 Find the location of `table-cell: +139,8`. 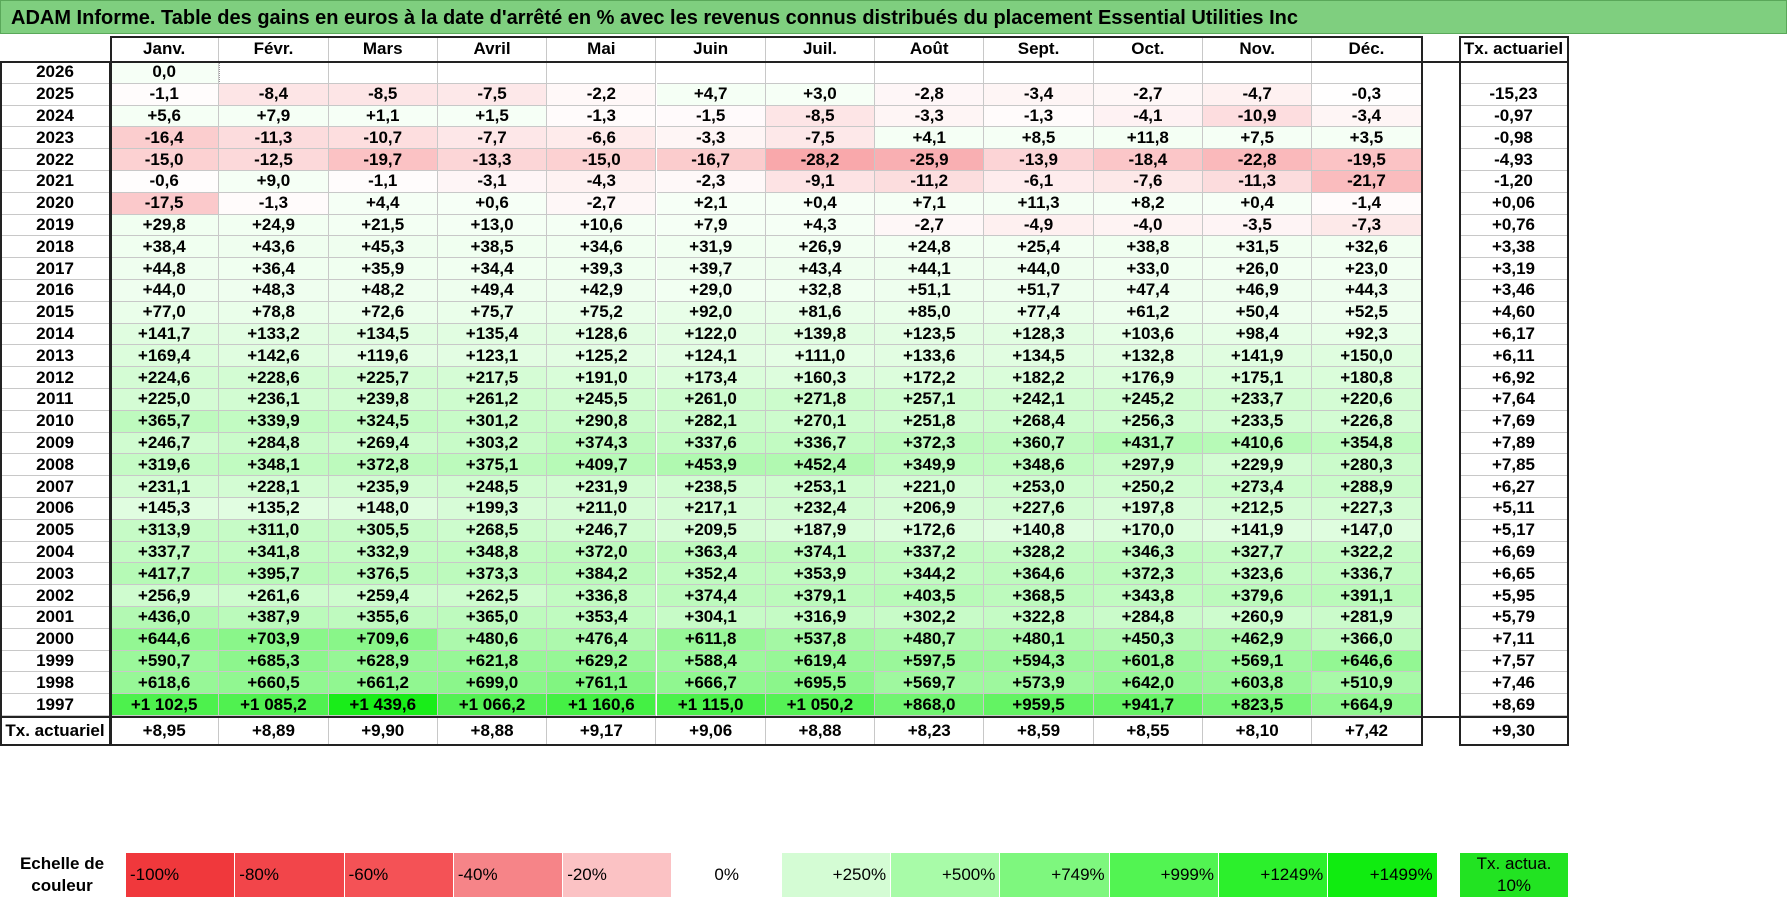

table-cell: +139,8 is located at coordinates (820, 334).